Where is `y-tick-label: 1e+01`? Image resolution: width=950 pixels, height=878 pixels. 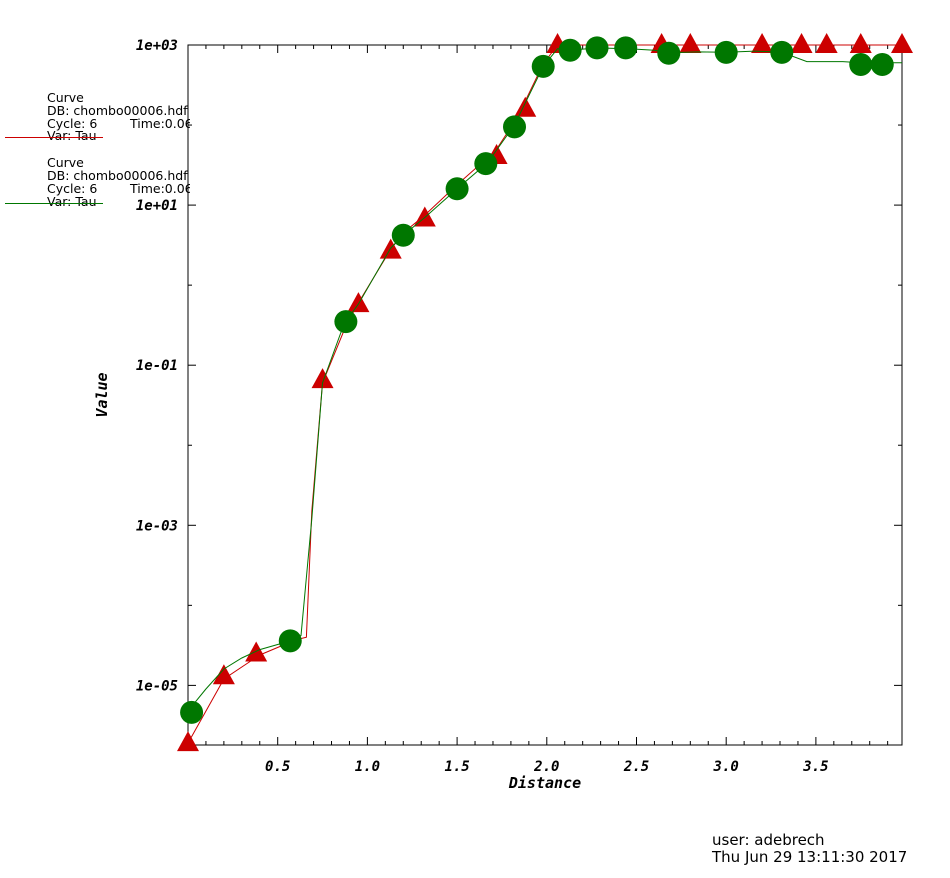
y-tick-label: 1e+01 is located at coordinates (157, 206).